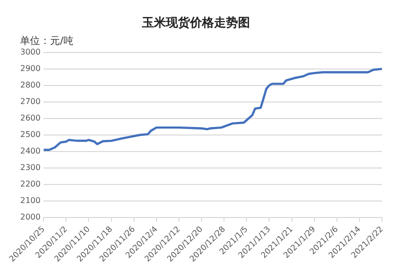  What do you see at coordinates (30, 217) in the screenshot?
I see `y-tick-label: 2000` at bounding box center [30, 217].